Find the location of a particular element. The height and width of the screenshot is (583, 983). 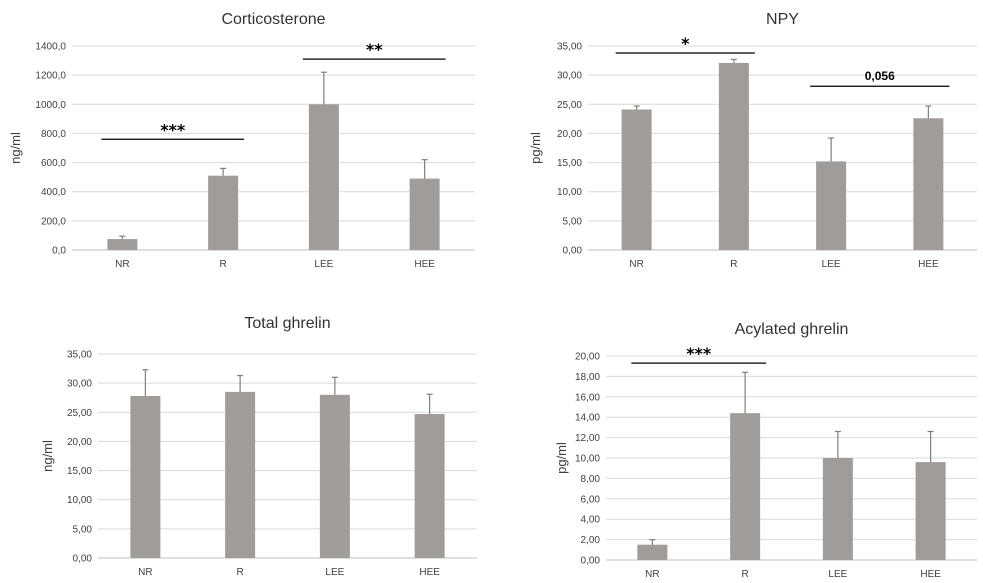

chart-title: Acylated ghrelin is located at coordinates (792, 329).